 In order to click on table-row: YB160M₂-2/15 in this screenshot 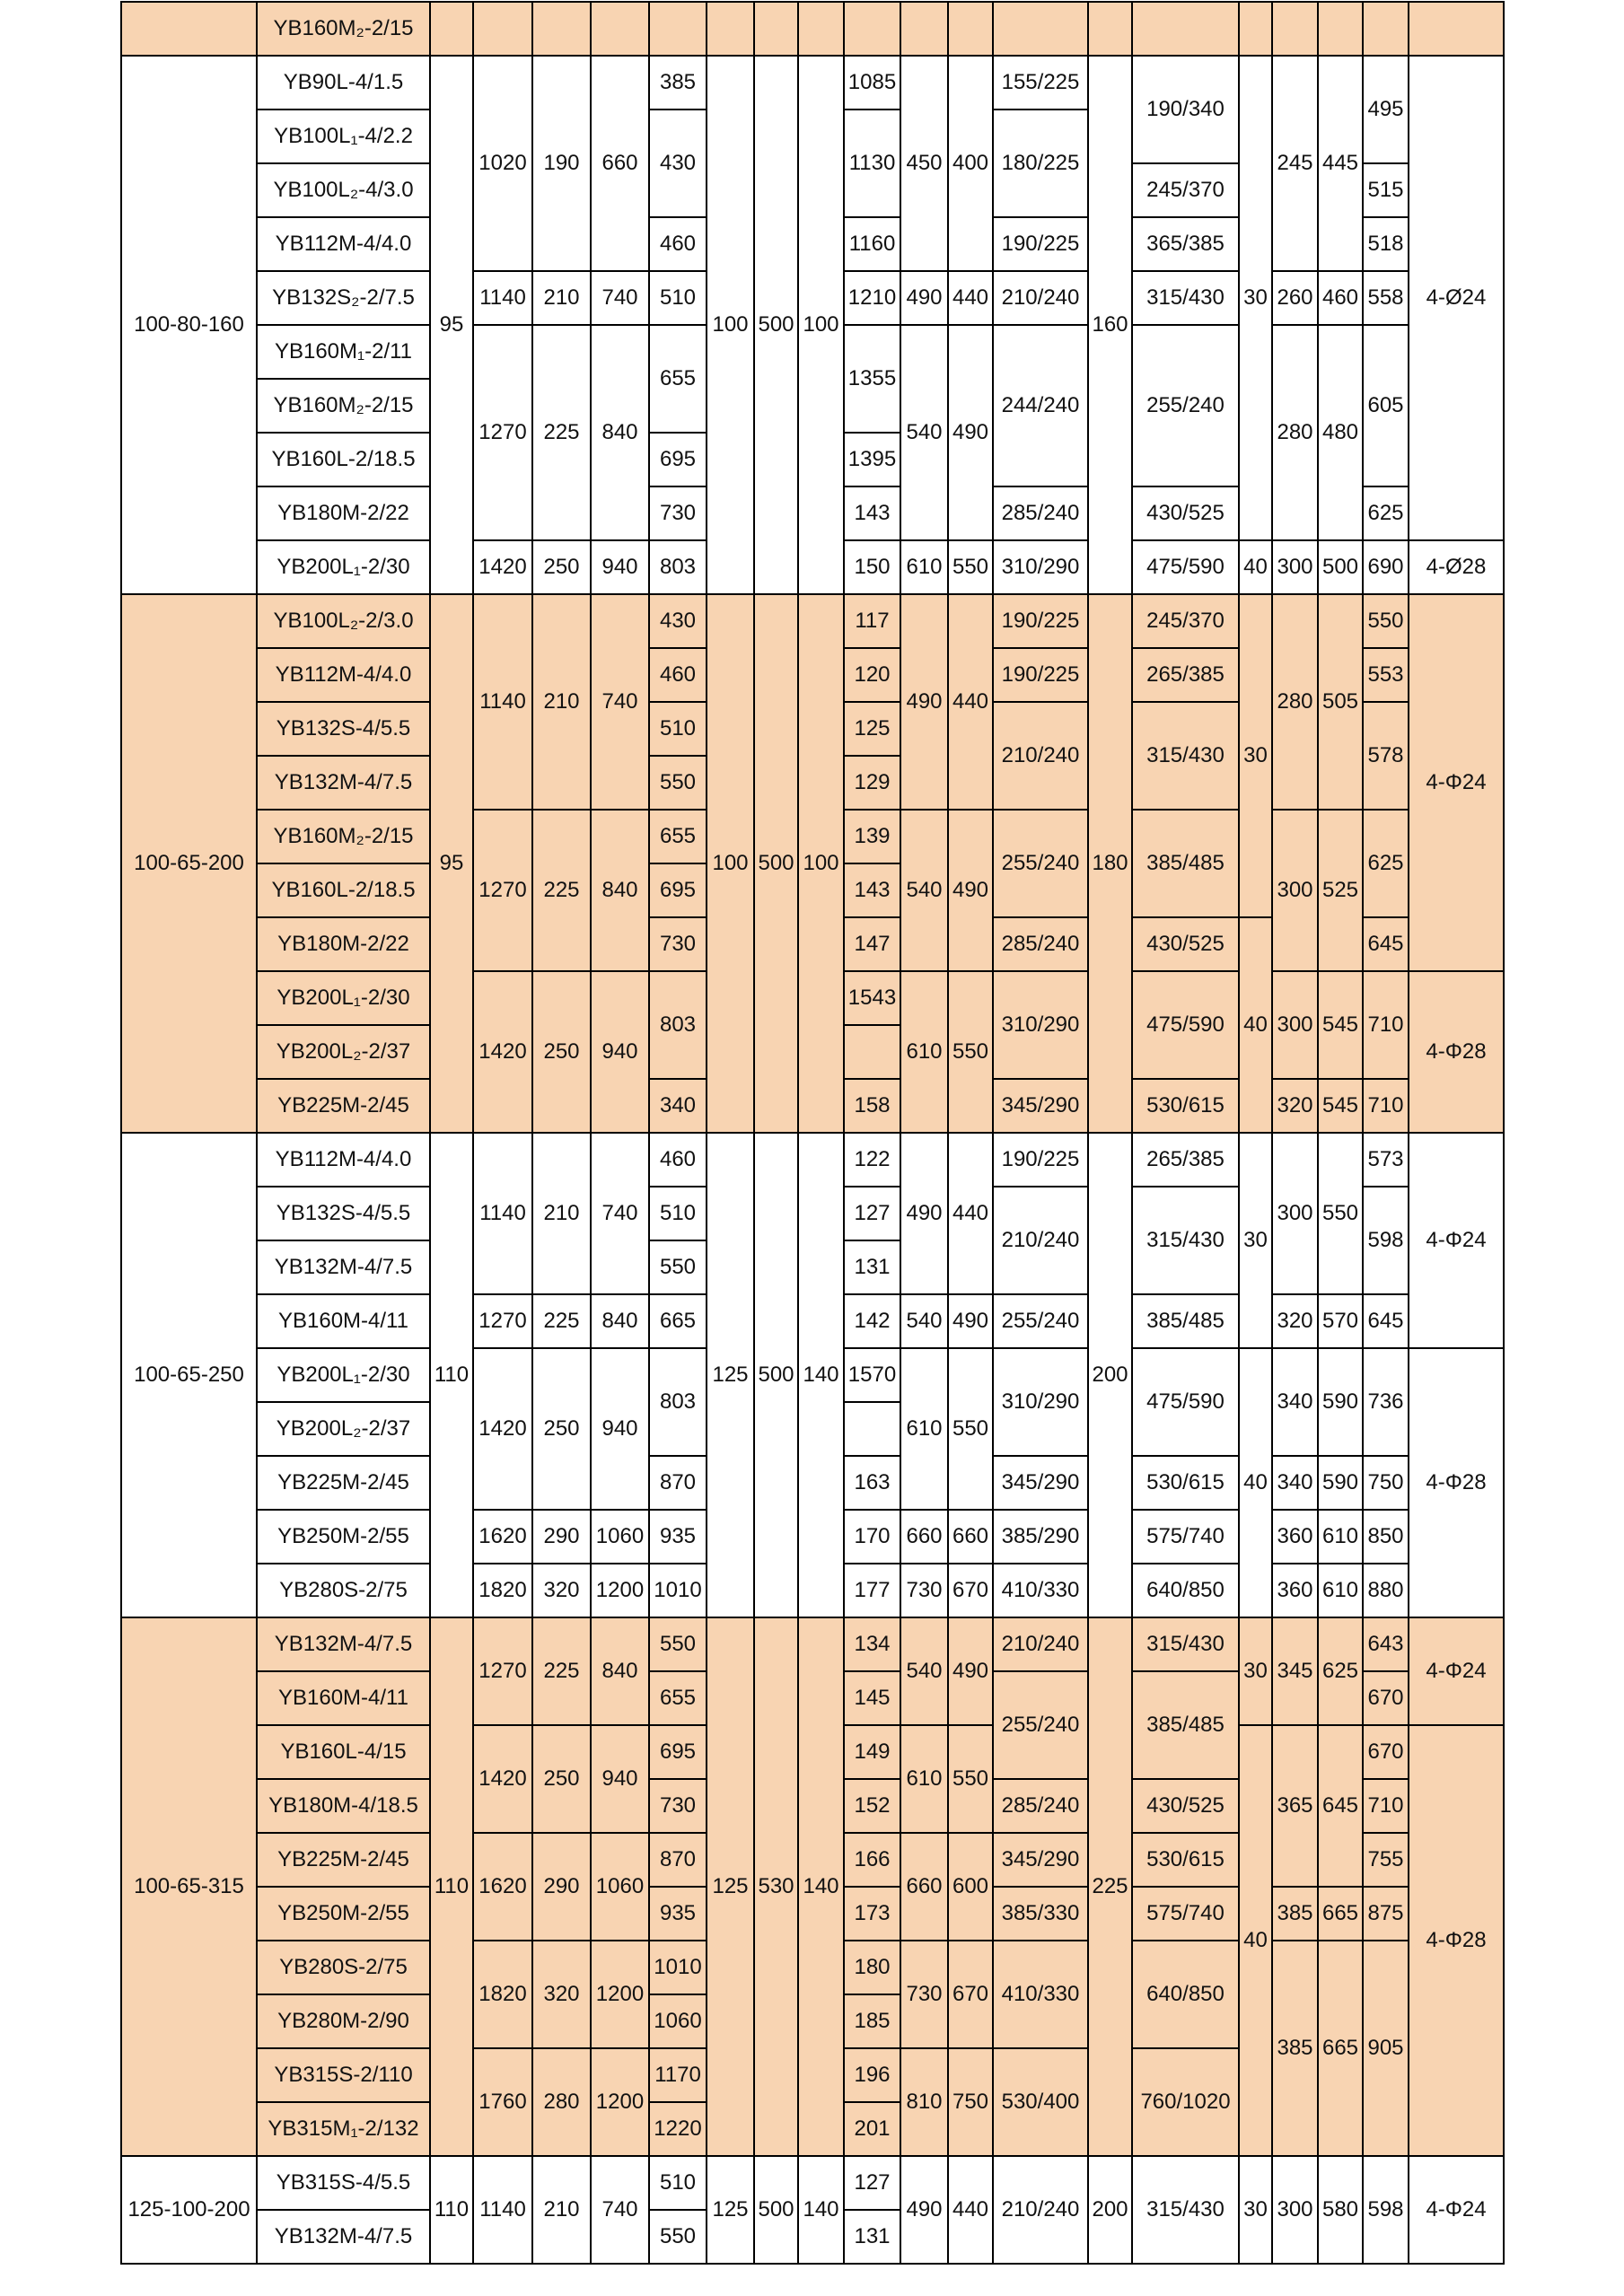, I will do `click(812, 406)`.